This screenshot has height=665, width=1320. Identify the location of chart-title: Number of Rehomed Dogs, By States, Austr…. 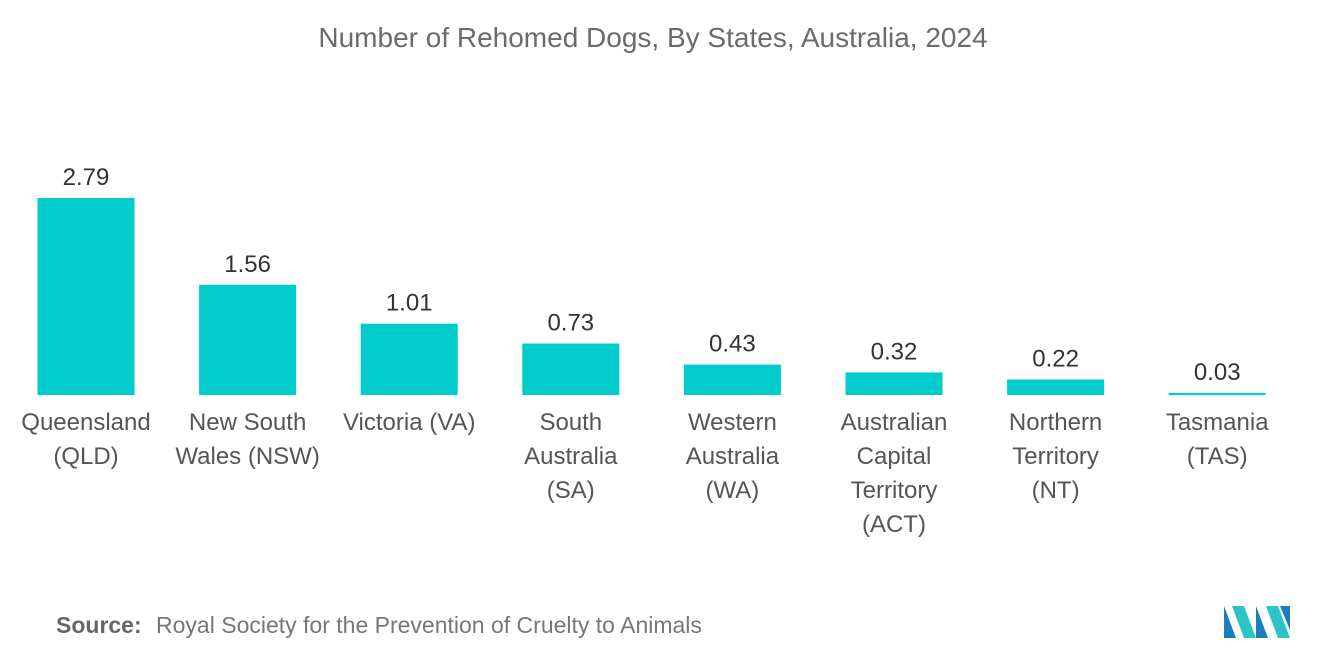
(653, 37).